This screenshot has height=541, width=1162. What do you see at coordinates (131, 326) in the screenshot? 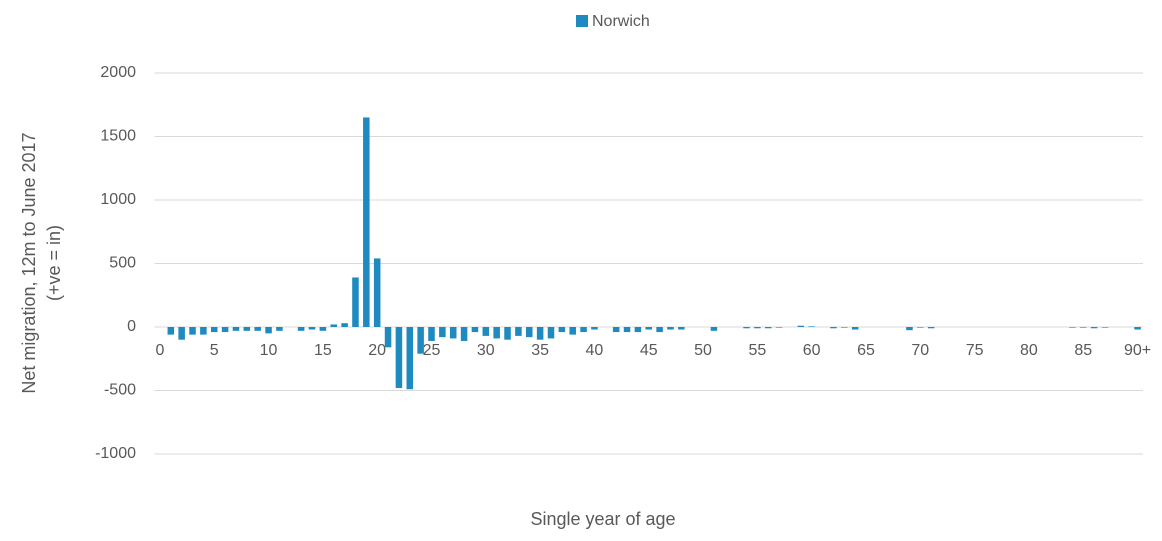
I see `y-tick-label: 0` at bounding box center [131, 326].